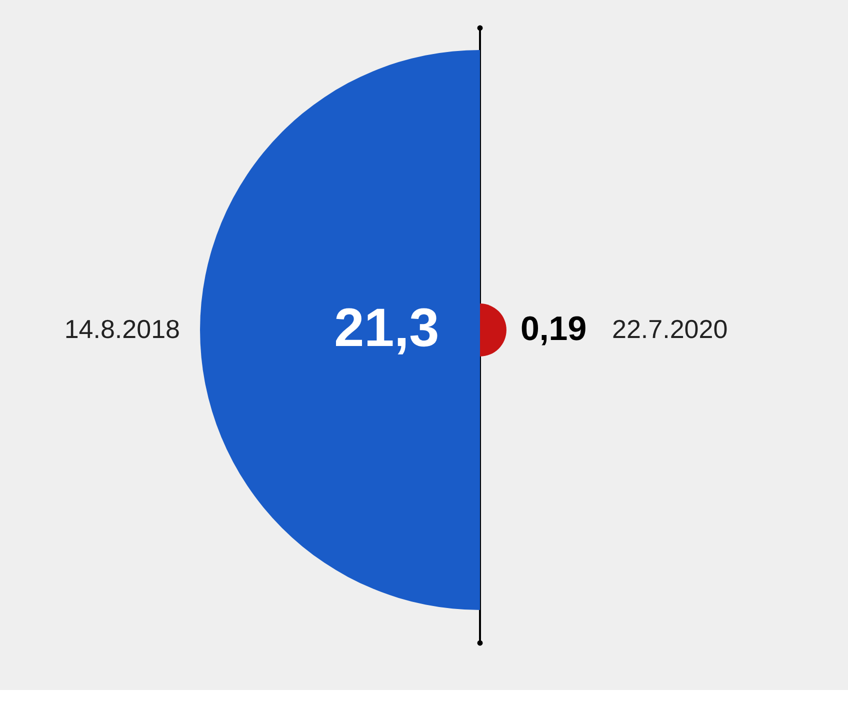  What do you see at coordinates (122, 329) in the screenshot?
I see `category-label: 14.8.2018` at bounding box center [122, 329].